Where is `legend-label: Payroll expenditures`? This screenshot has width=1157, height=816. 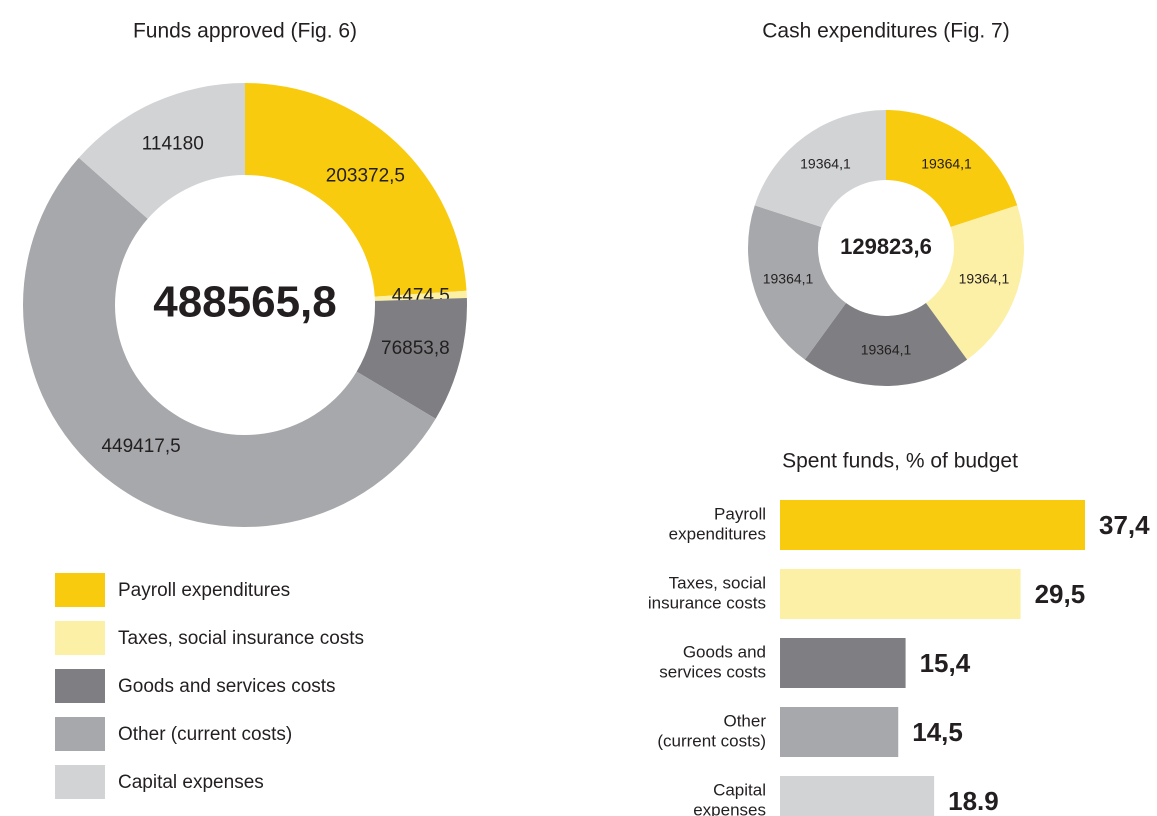
legend-label: Payroll expenditures is located at coordinates (204, 590).